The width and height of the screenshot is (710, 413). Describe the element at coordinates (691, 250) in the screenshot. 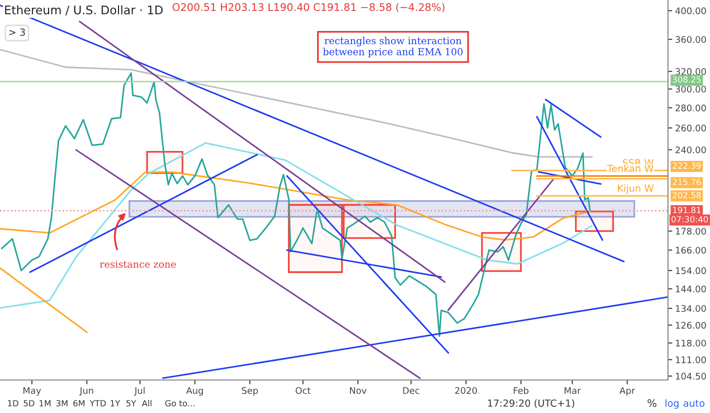

I see `y-tick-label: 166.00` at that location.